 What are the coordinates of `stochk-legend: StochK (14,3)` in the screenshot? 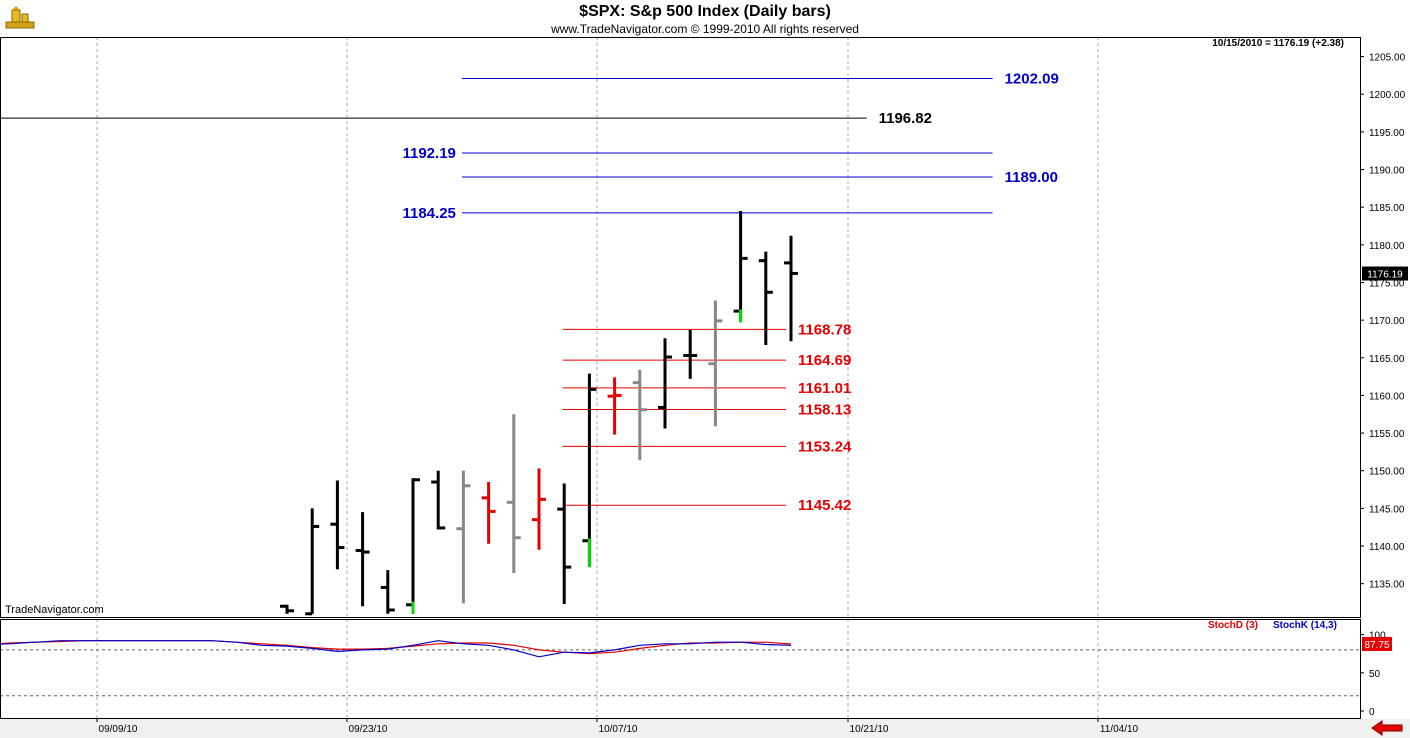 It's located at (1305, 625).